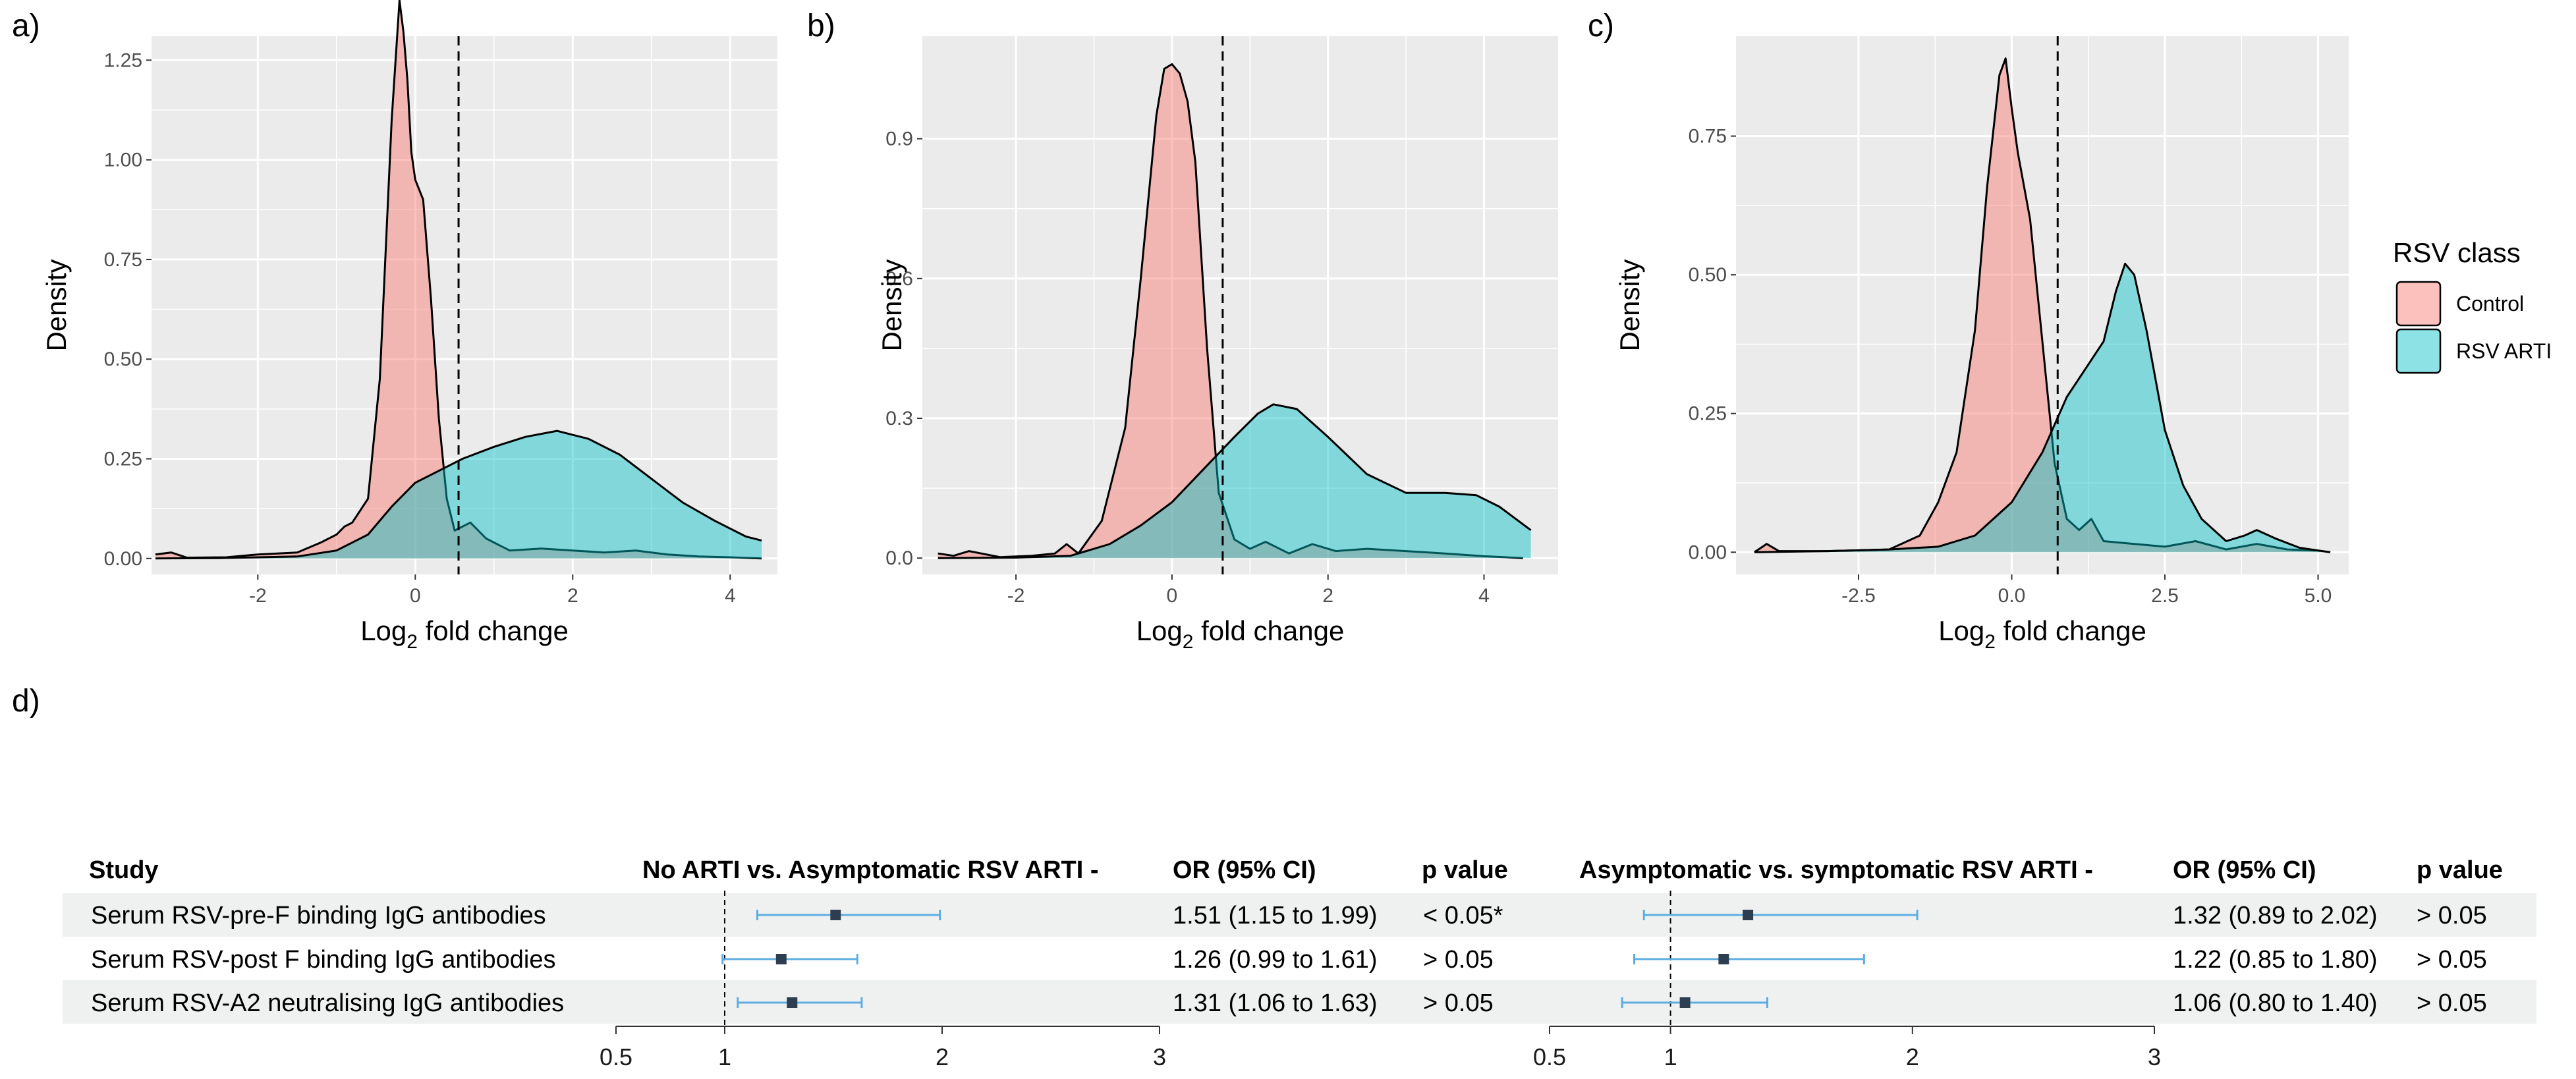 This screenshot has width=2576, height=1079. What do you see at coordinates (1244, 870) in the screenshot?
I see `comparison-1-or-header: OR (95% CI)` at bounding box center [1244, 870].